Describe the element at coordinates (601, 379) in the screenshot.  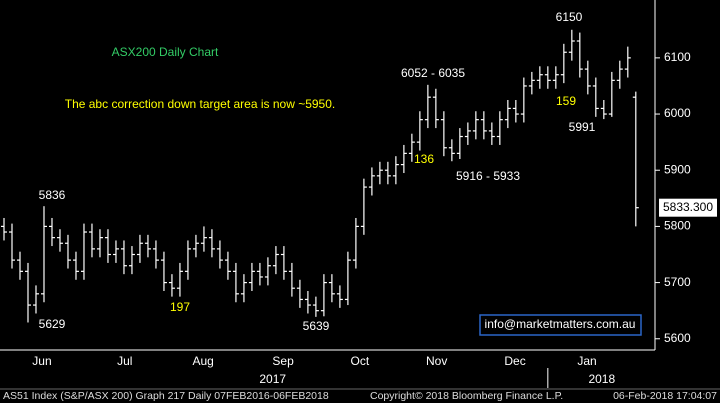
I see `year-label: 2018` at that location.